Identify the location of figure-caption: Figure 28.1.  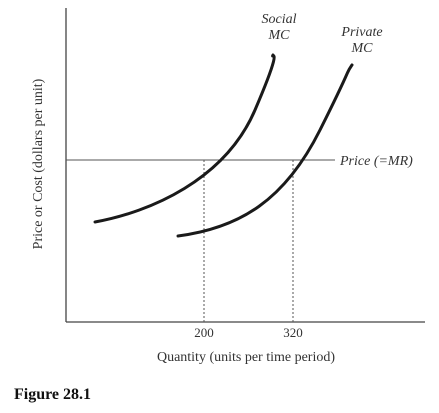
(53, 394).